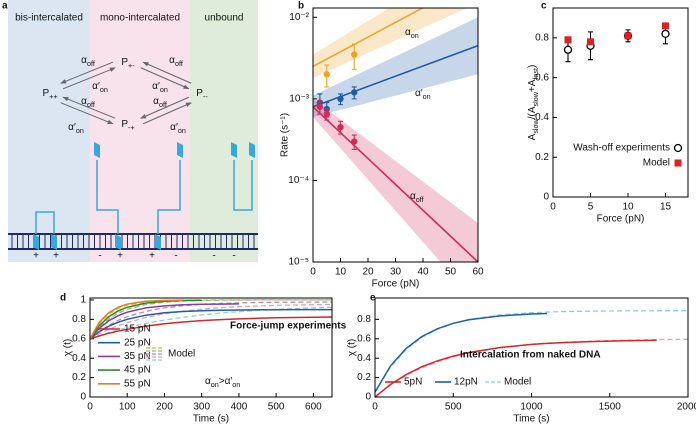 The image size is (696, 428). What do you see at coordinates (368, 397) in the screenshot?
I see `y-tick-label: 0` at bounding box center [368, 397].